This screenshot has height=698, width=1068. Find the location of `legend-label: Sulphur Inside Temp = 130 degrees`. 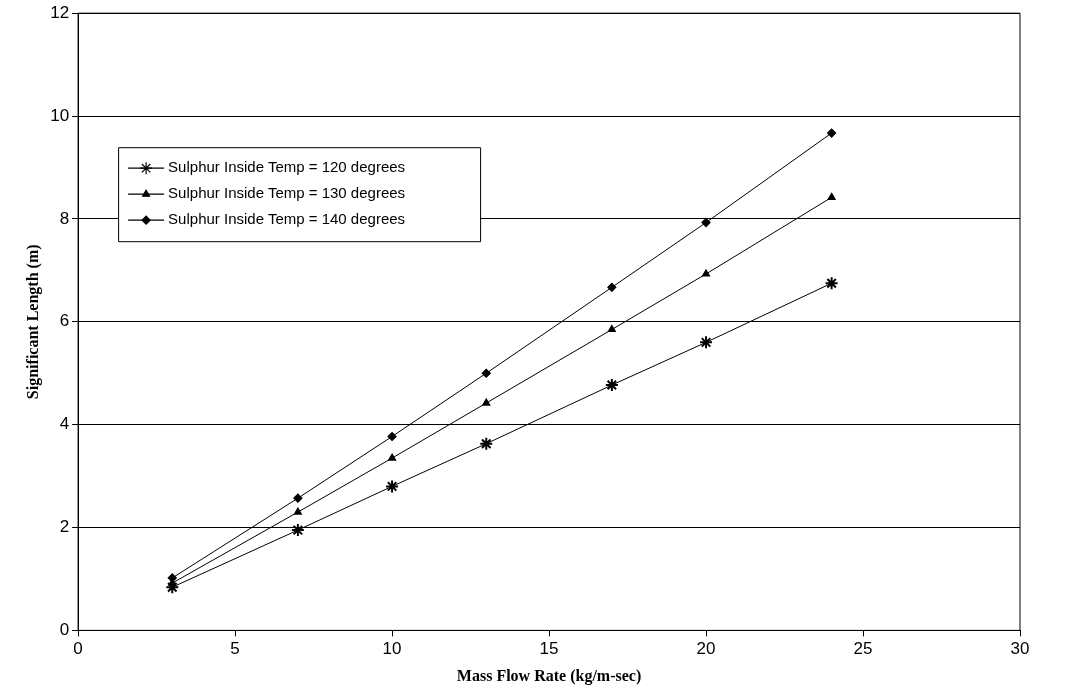

legend-label: Sulphur Inside Temp = 130 degrees is located at coordinates (287, 193).